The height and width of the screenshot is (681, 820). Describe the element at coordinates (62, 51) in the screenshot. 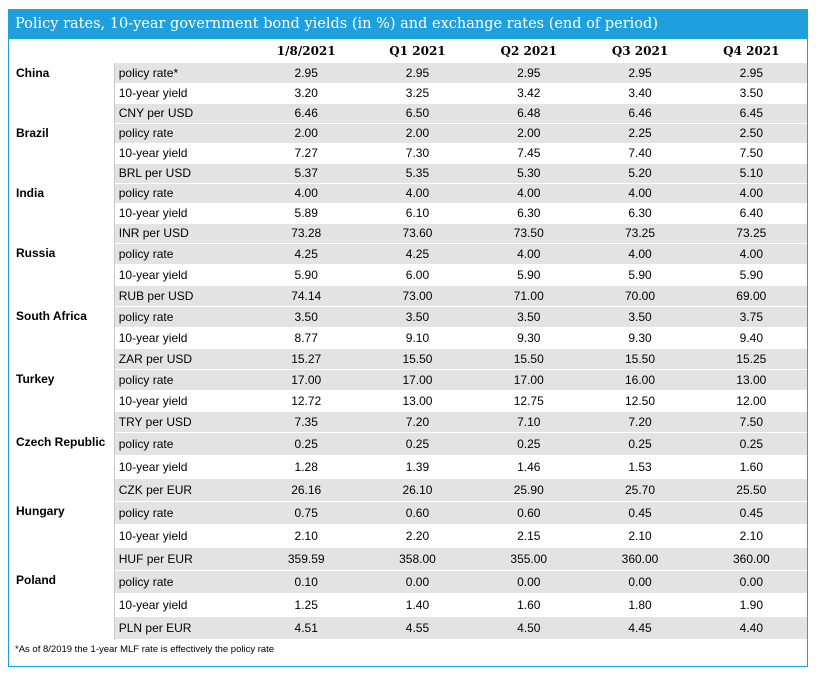

I see `header-empty-country` at that location.